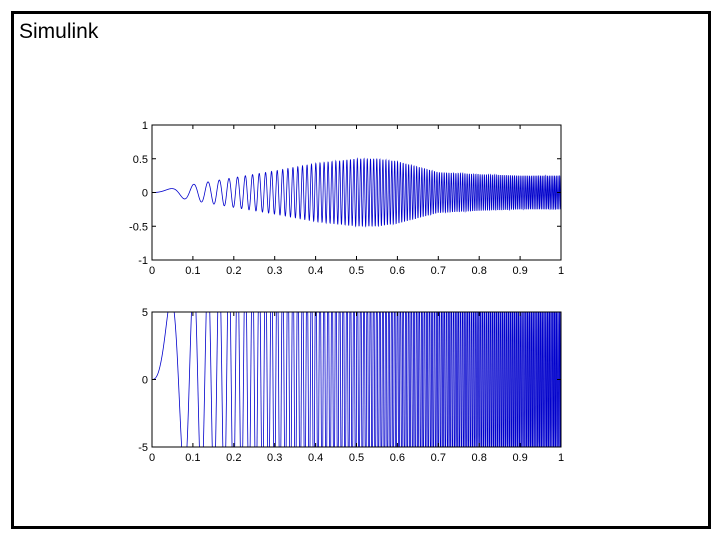 This screenshot has width=720, height=540. I want to click on y-tick-label: -0.5, so click(138, 227).